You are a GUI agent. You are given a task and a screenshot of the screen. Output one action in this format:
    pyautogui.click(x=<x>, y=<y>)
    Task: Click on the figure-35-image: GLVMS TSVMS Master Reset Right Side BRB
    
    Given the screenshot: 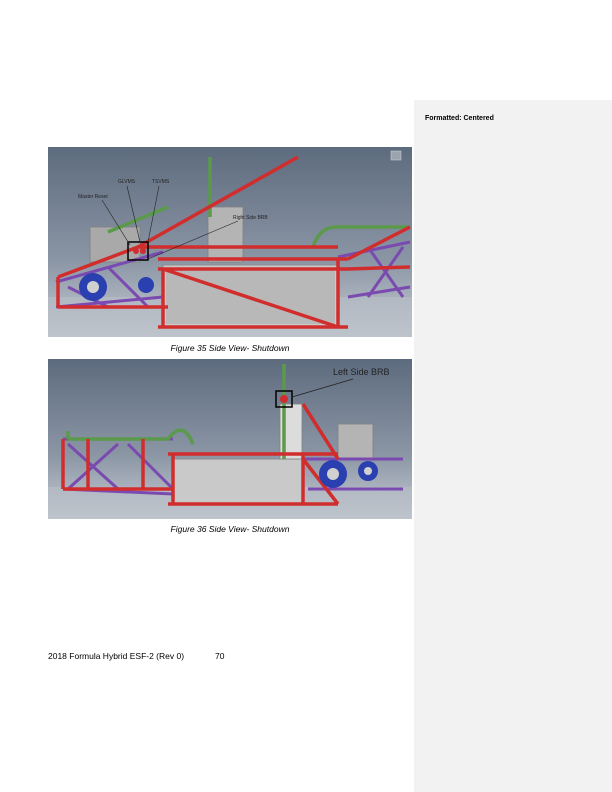 What is the action you would take?
    pyautogui.click(x=230, y=242)
    